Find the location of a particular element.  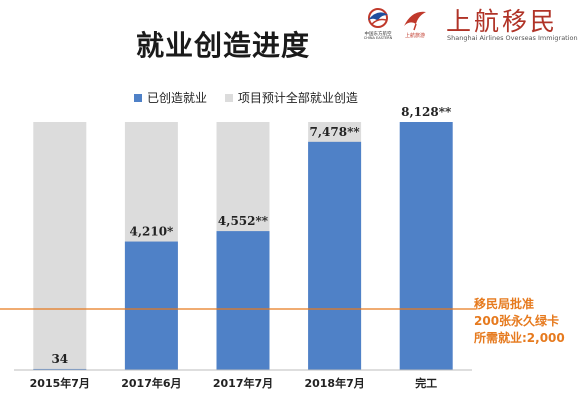

brand-wordmark-cn: 上航移民 is located at coordinates (502, 21).